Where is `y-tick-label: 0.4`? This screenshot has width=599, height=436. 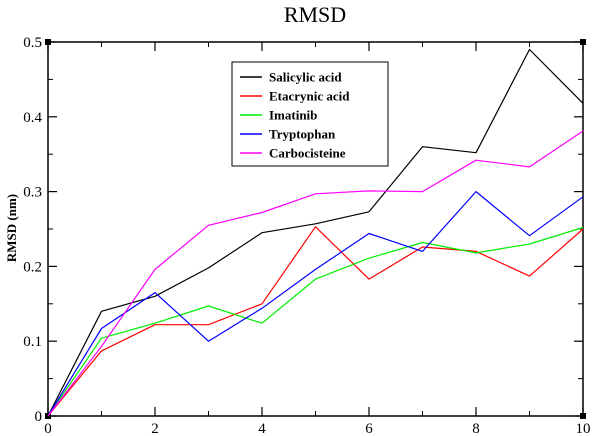 y-tick-label: 0.4 is located at coordinates (32, 118).